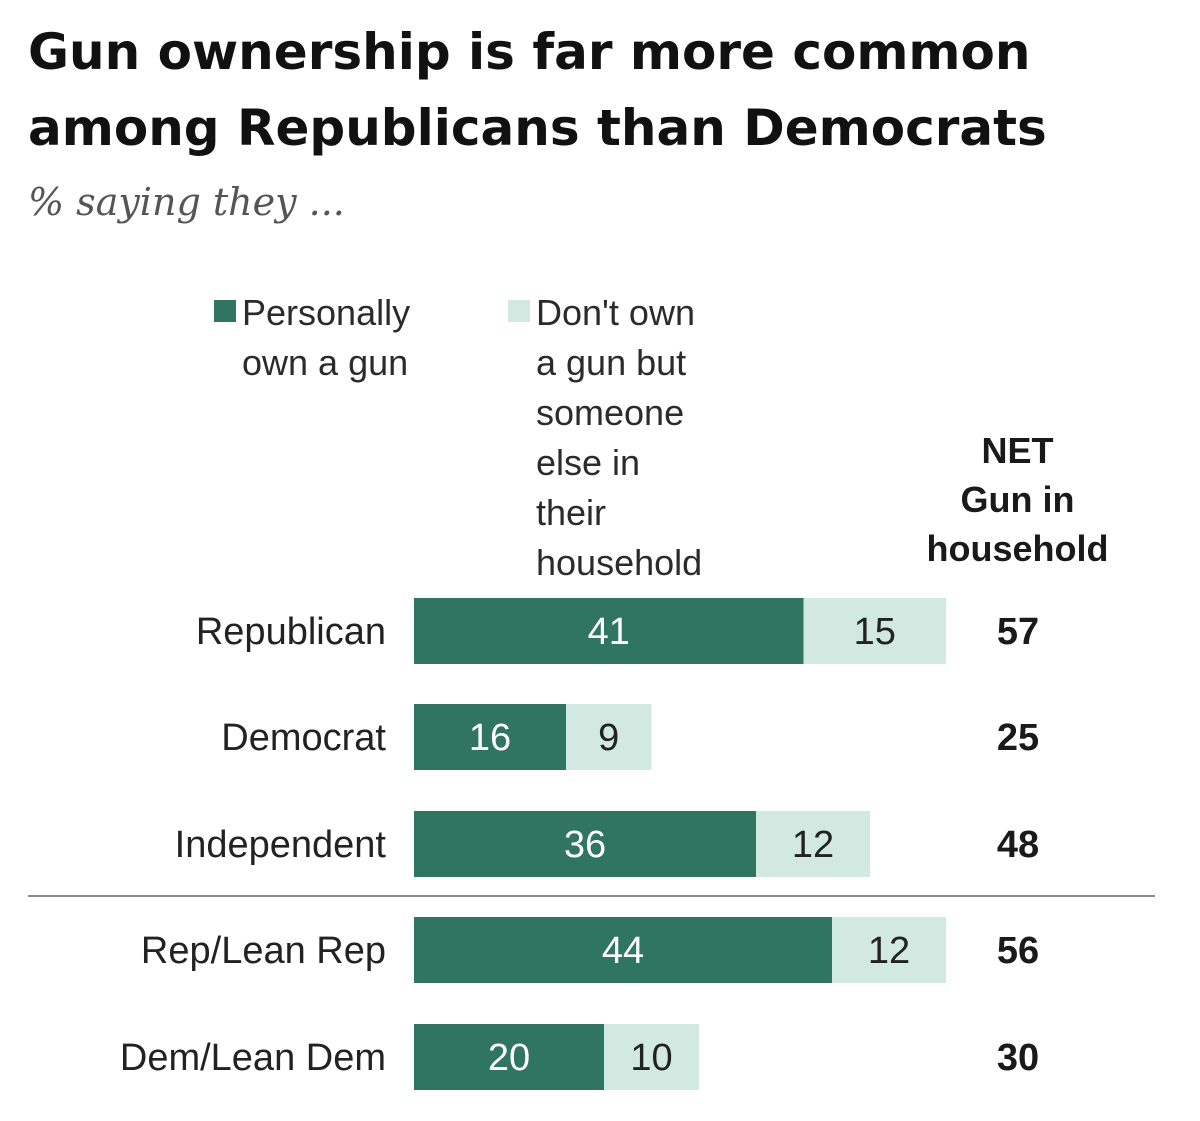 The image size is (1200, 1121). Describe the element at coordinates (1018, 951) in the screenshot. I see `net-value-rep-lean-rep: 56` at that location.